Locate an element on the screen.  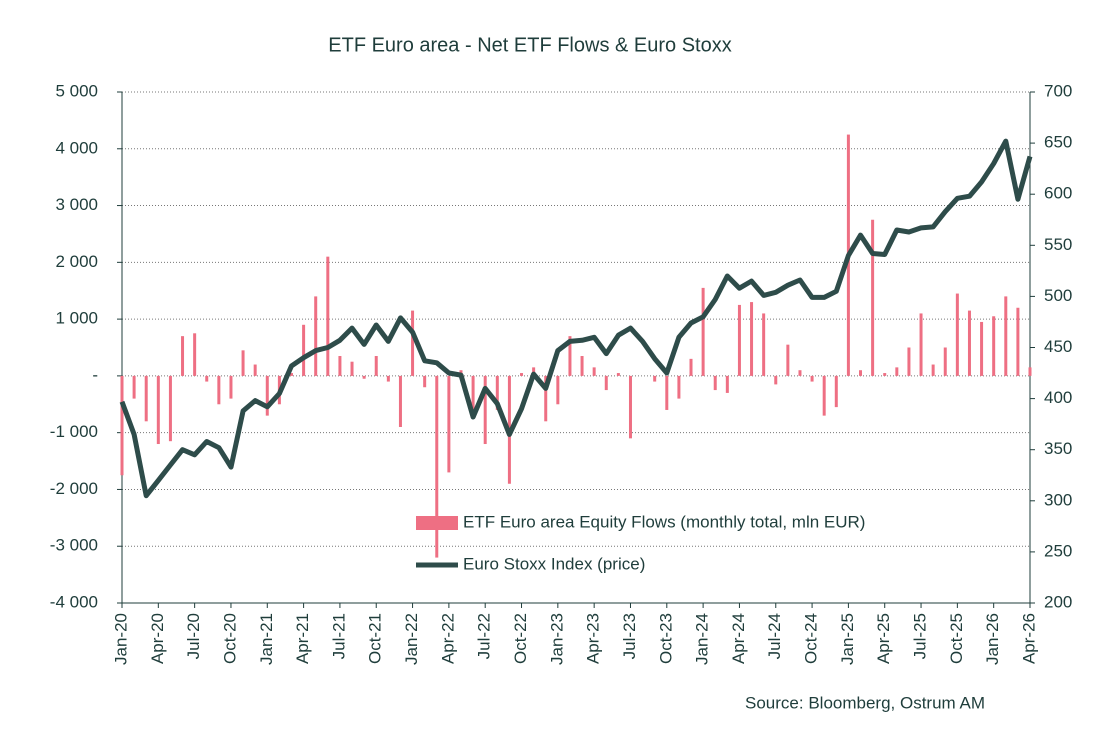
x-tick-label: Jan-22 is located at coordinates (411, 639).